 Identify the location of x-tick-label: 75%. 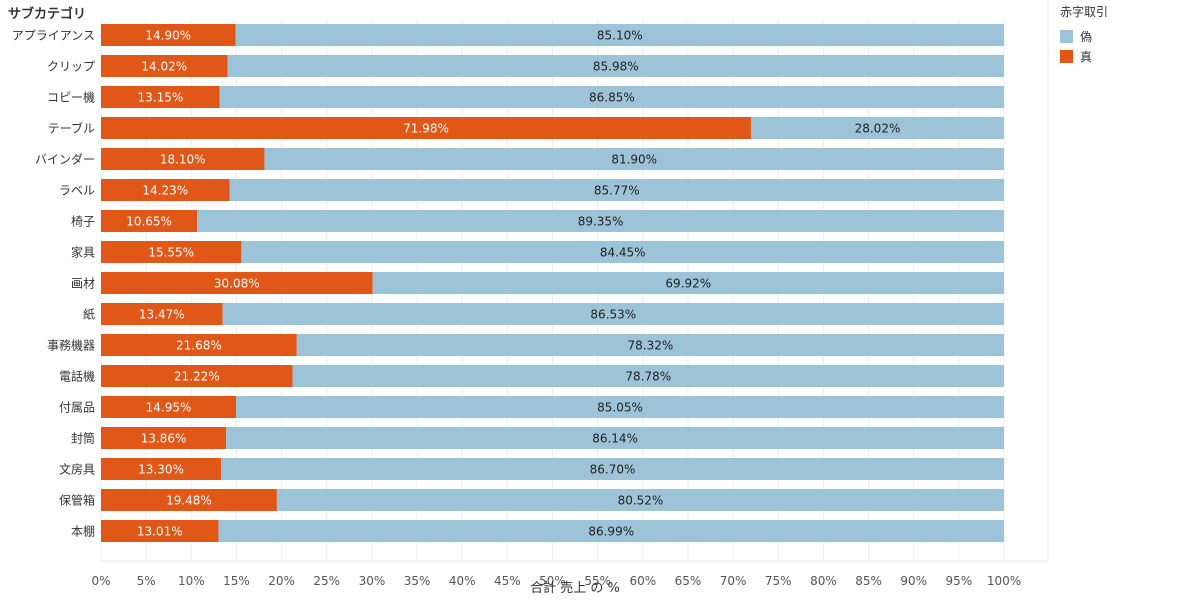
(778, 581).